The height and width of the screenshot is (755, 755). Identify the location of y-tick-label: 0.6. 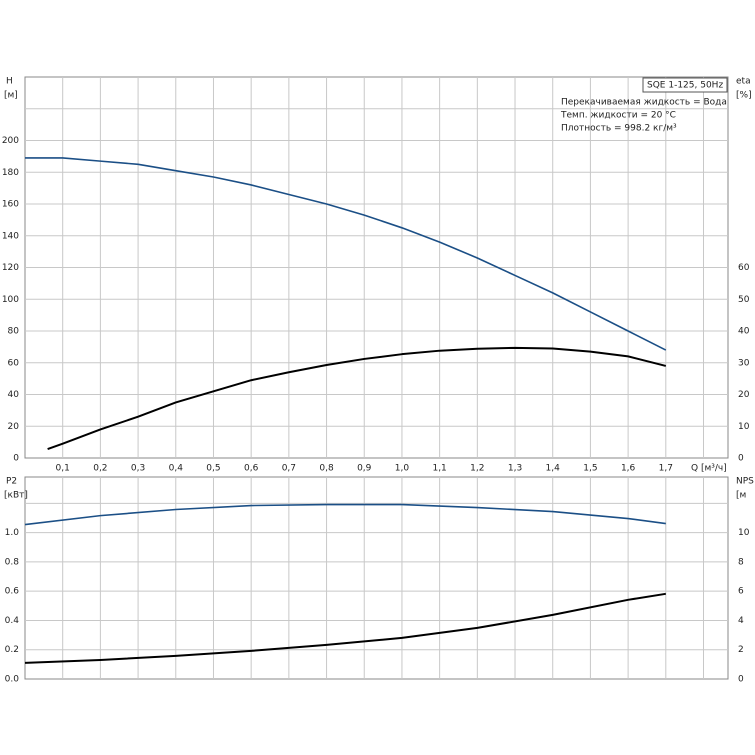
(12, 592).